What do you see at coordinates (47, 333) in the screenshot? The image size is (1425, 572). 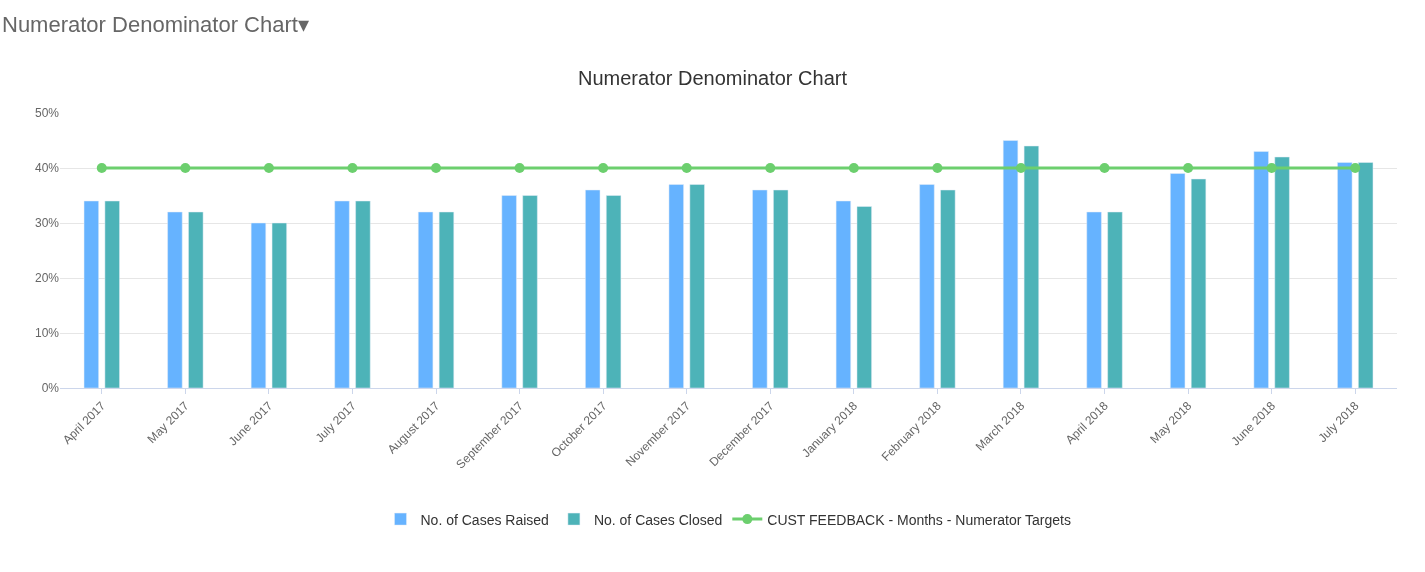 I see `y-tick-label: 10%` at bounding box center [47, 333].